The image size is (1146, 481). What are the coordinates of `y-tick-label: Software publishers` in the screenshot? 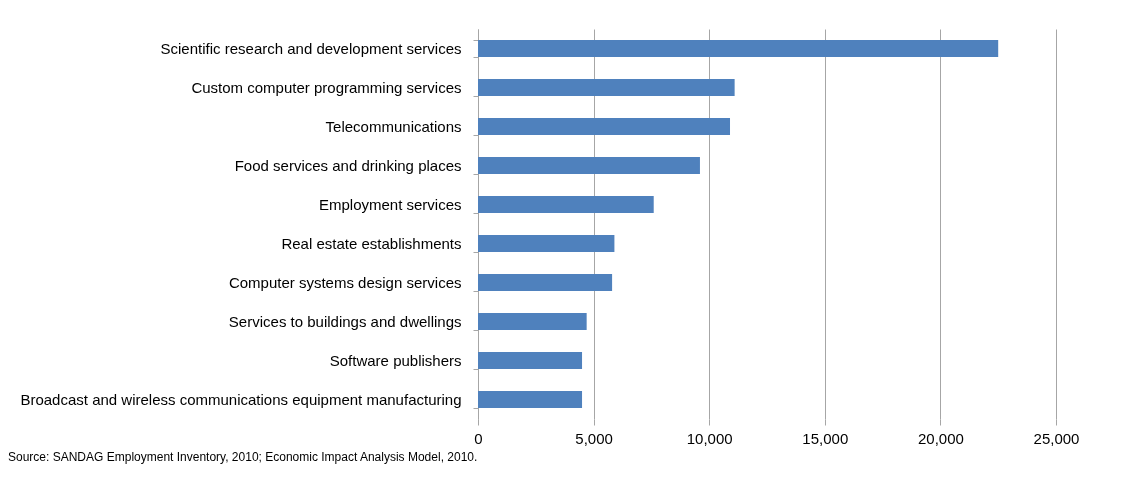 It's located at (395, 360).